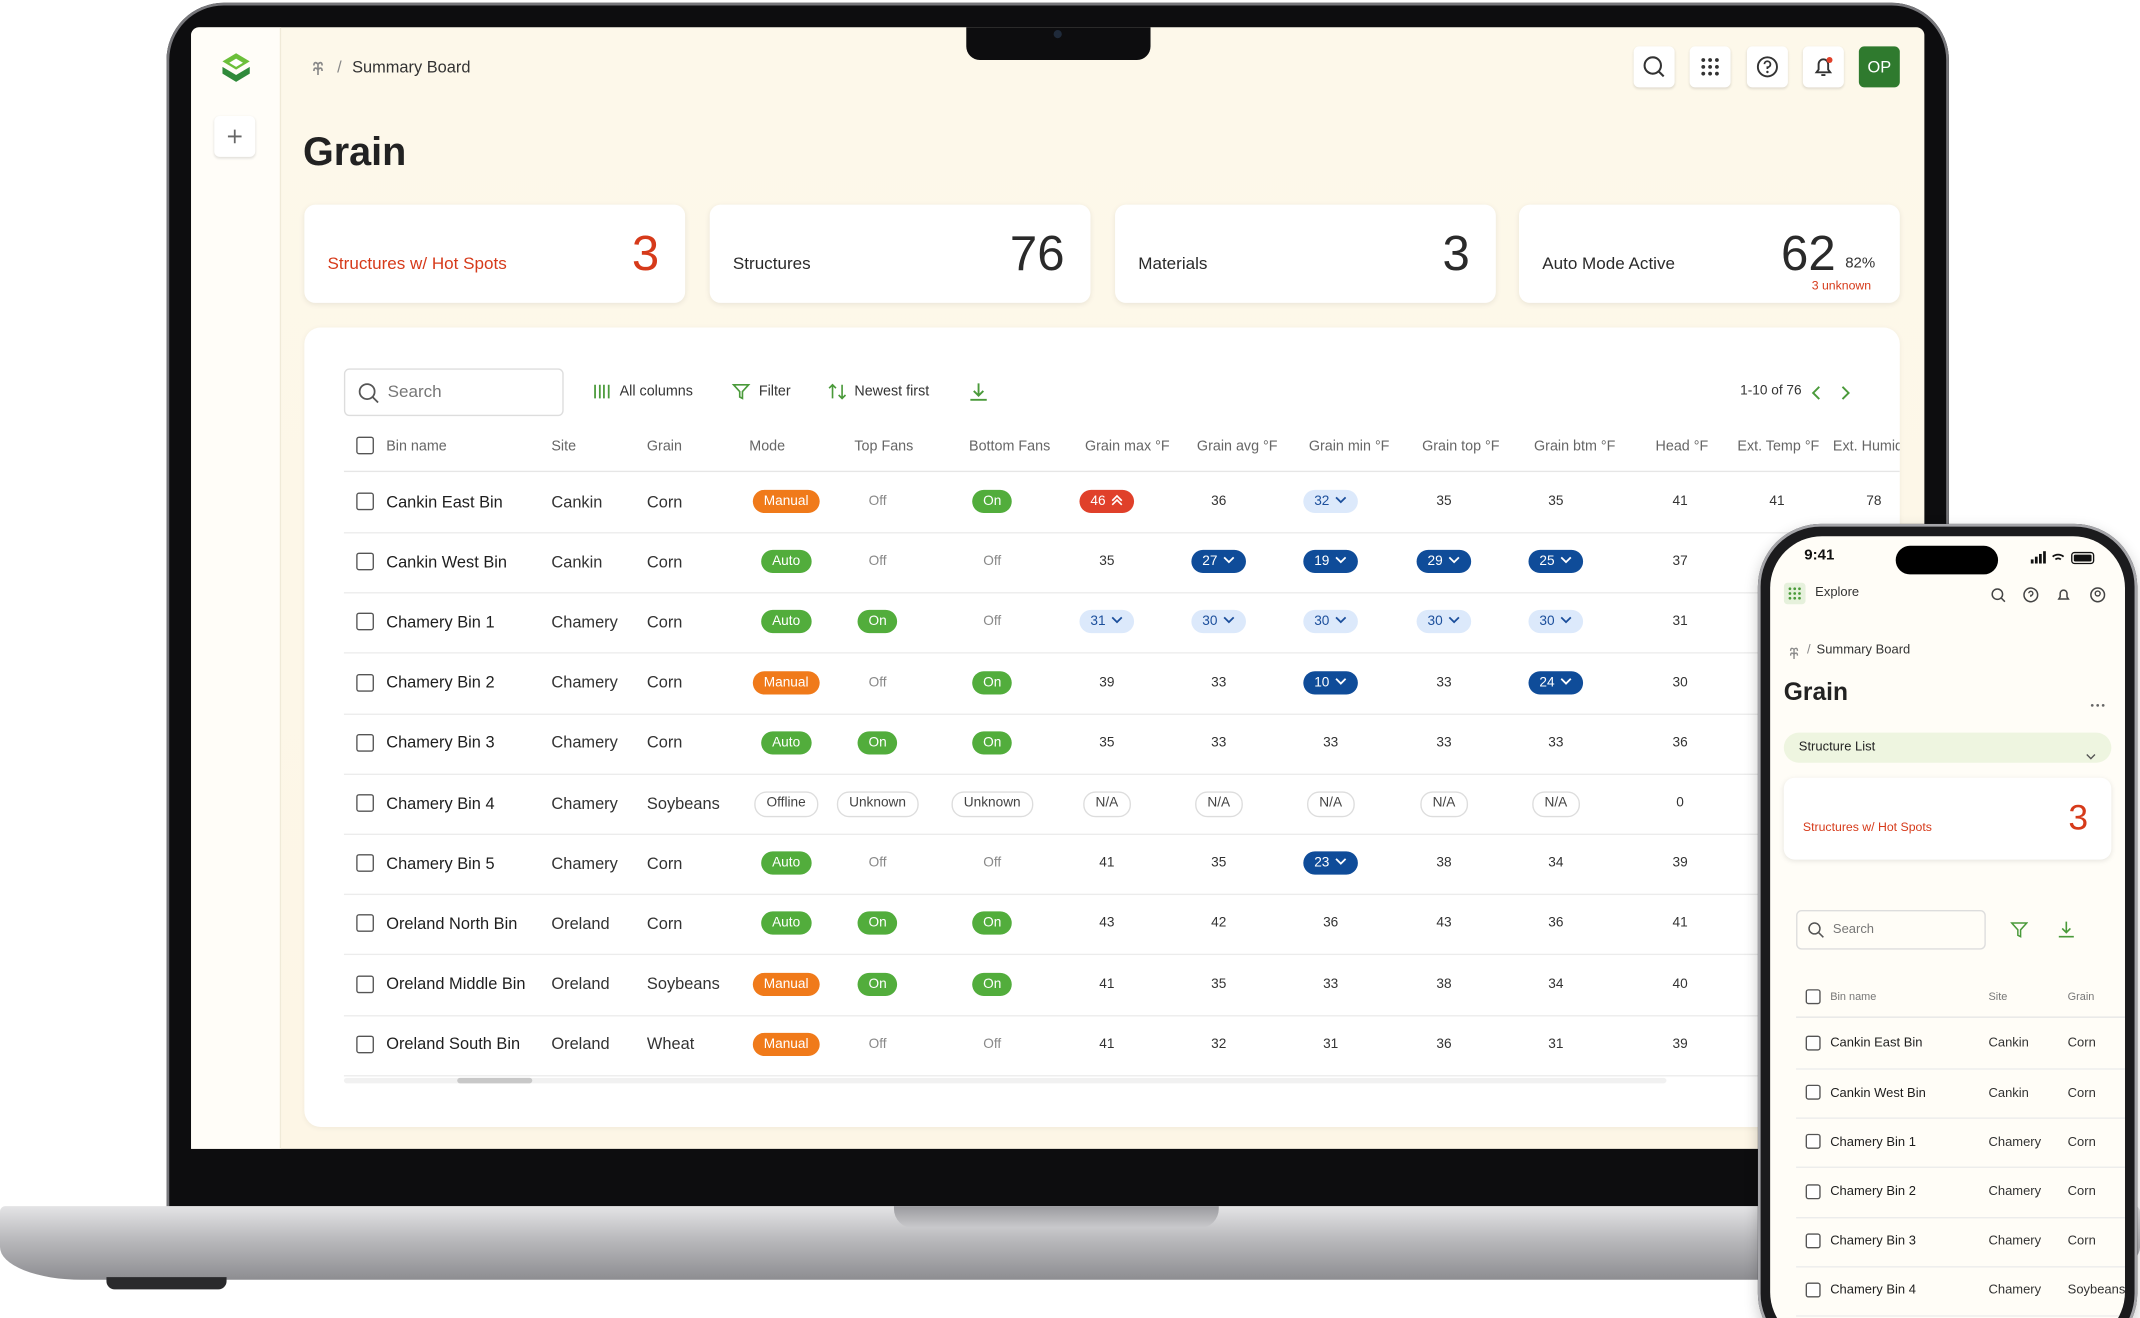  What do you see at coordinates (786, 863) in the screenshot?
I see `badge-text: Auto` at bounding box center [786, 863].